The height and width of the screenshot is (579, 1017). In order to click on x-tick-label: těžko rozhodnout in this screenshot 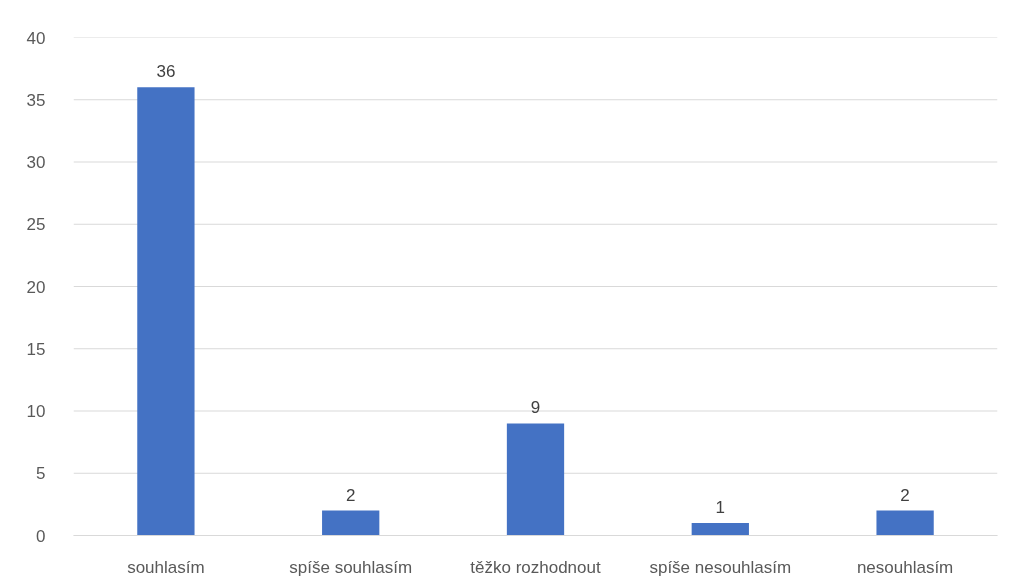, I will do `click(535, 567)`.